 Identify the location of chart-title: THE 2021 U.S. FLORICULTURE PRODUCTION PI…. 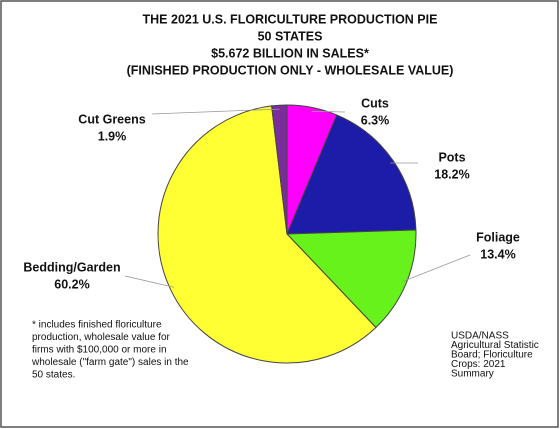
(290, 19).